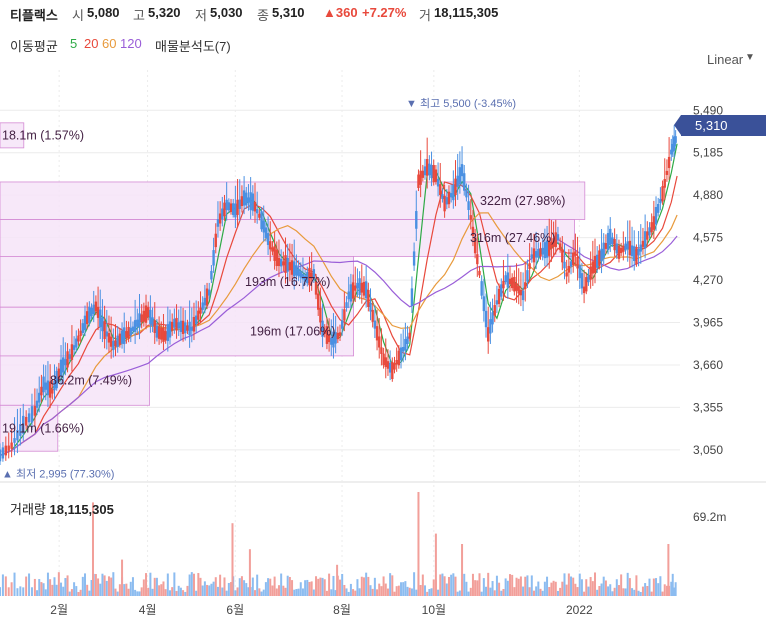 This screenshot has height=627, width=766. What do you see at coordinates (131, 43) in the screenshot?
I see `ma-120-toggle: 120` at bounding box center [131, 43].